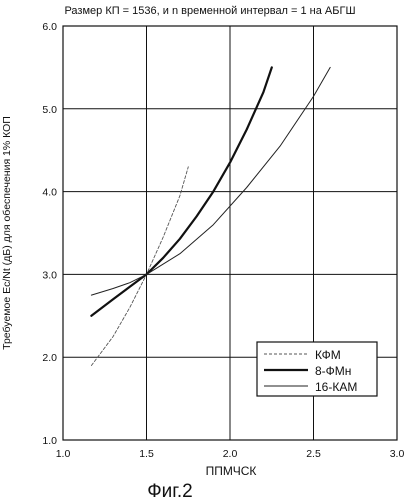  What do you see at coordinates (49, 193) in the screenshot?
I see `y-tick-label: 4.0` at bounding box center [49, 193].